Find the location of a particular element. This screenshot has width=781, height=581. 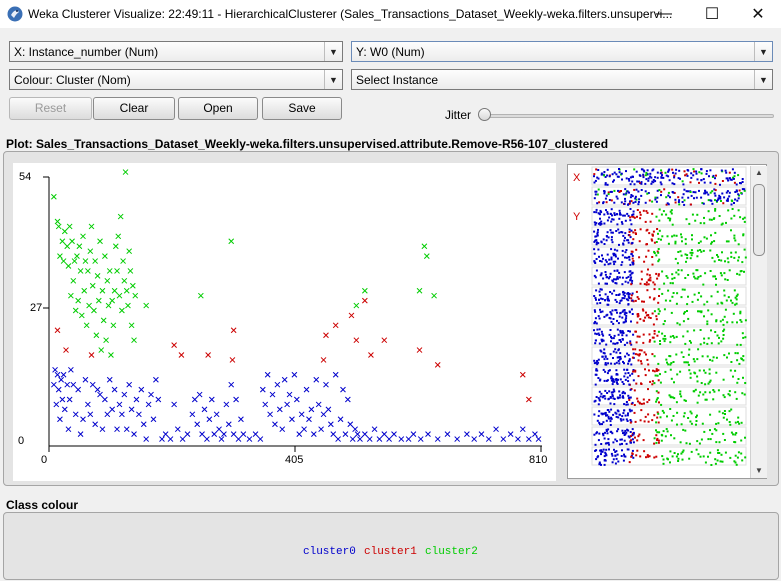

x-axis-select: X: Instance_number (Num) ▼ is located at coordinates (176, 51).